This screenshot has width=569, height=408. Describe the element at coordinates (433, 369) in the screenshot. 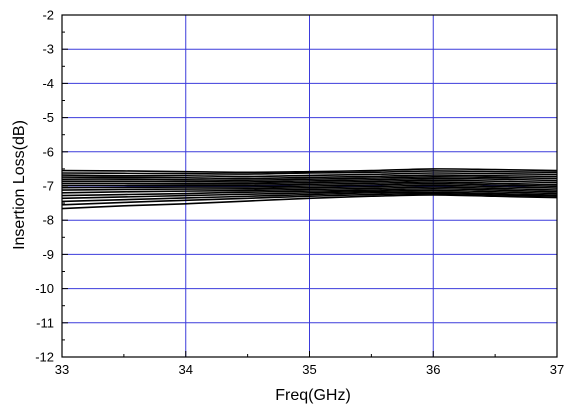

I see `x-tick-label: 36` at that location.